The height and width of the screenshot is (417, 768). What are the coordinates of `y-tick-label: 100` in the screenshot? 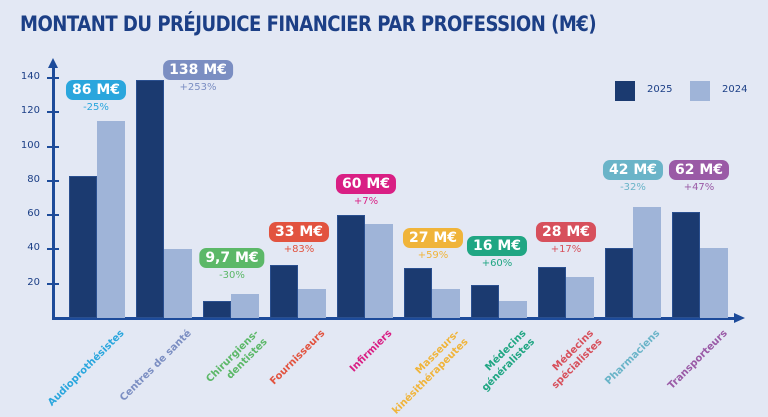 It's located at (30, 145).